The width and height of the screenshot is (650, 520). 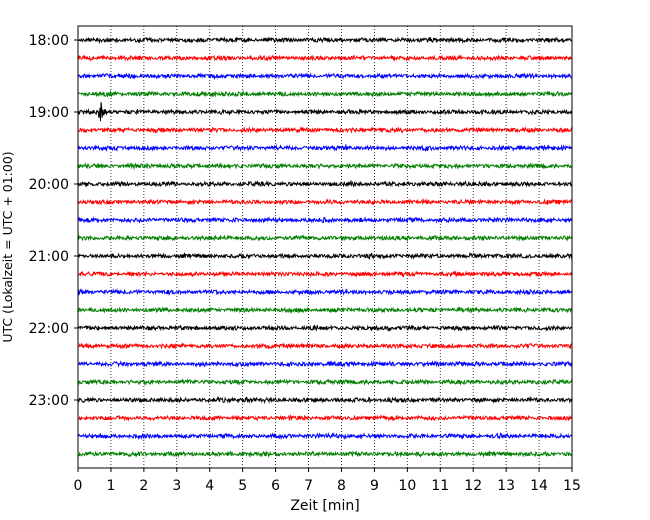 I want to click on x-axis-label: Zeit [min], so click(x=324, y=506).